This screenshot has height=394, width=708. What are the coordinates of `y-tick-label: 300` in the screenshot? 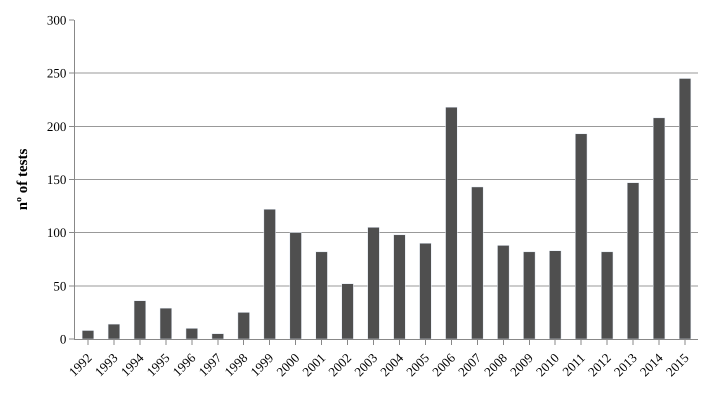 It's located at (56, 20).